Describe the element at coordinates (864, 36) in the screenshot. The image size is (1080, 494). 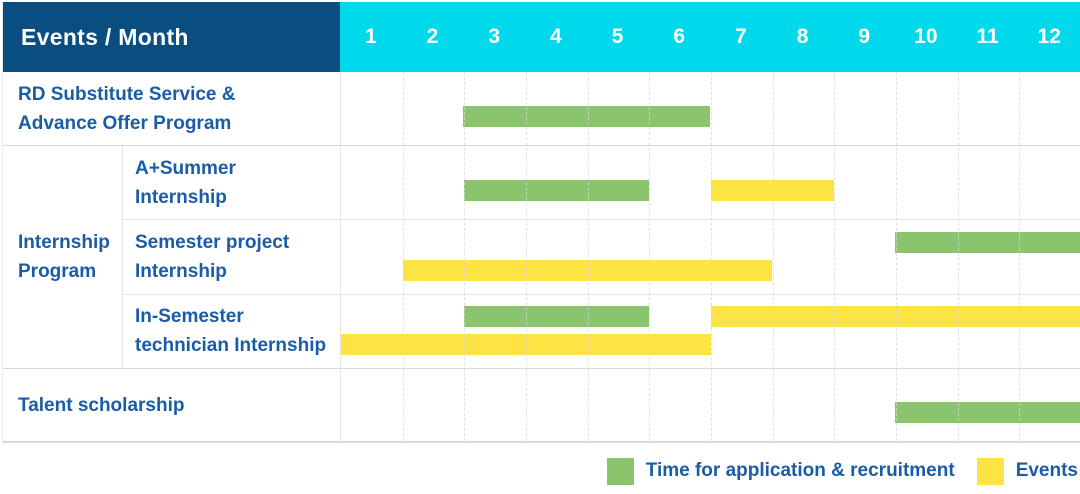
I see `month-header-9: 9` at that location.